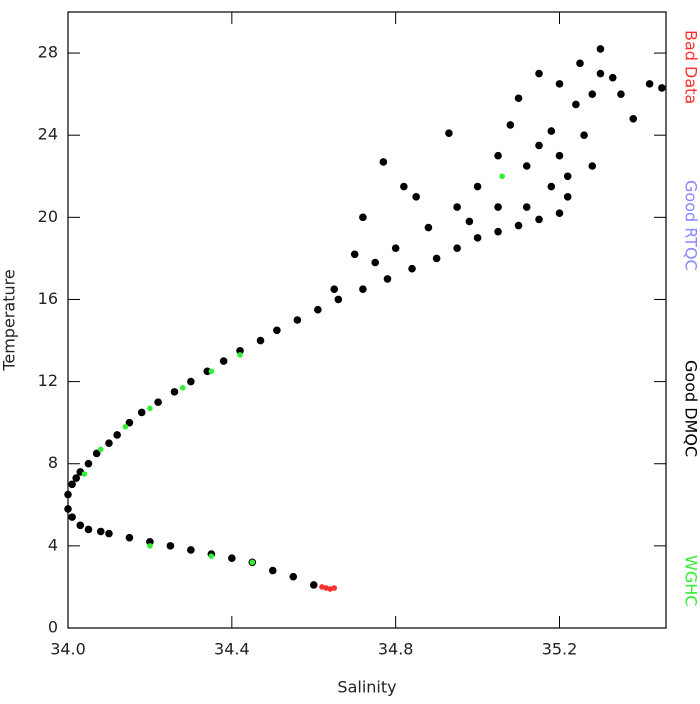 The height and width of the screenshot is (704, 700). What do you see at coordinates (232, 649) in the screenshot?
I see `x-tick-label: 34.4` at bounding box center [232, 649].